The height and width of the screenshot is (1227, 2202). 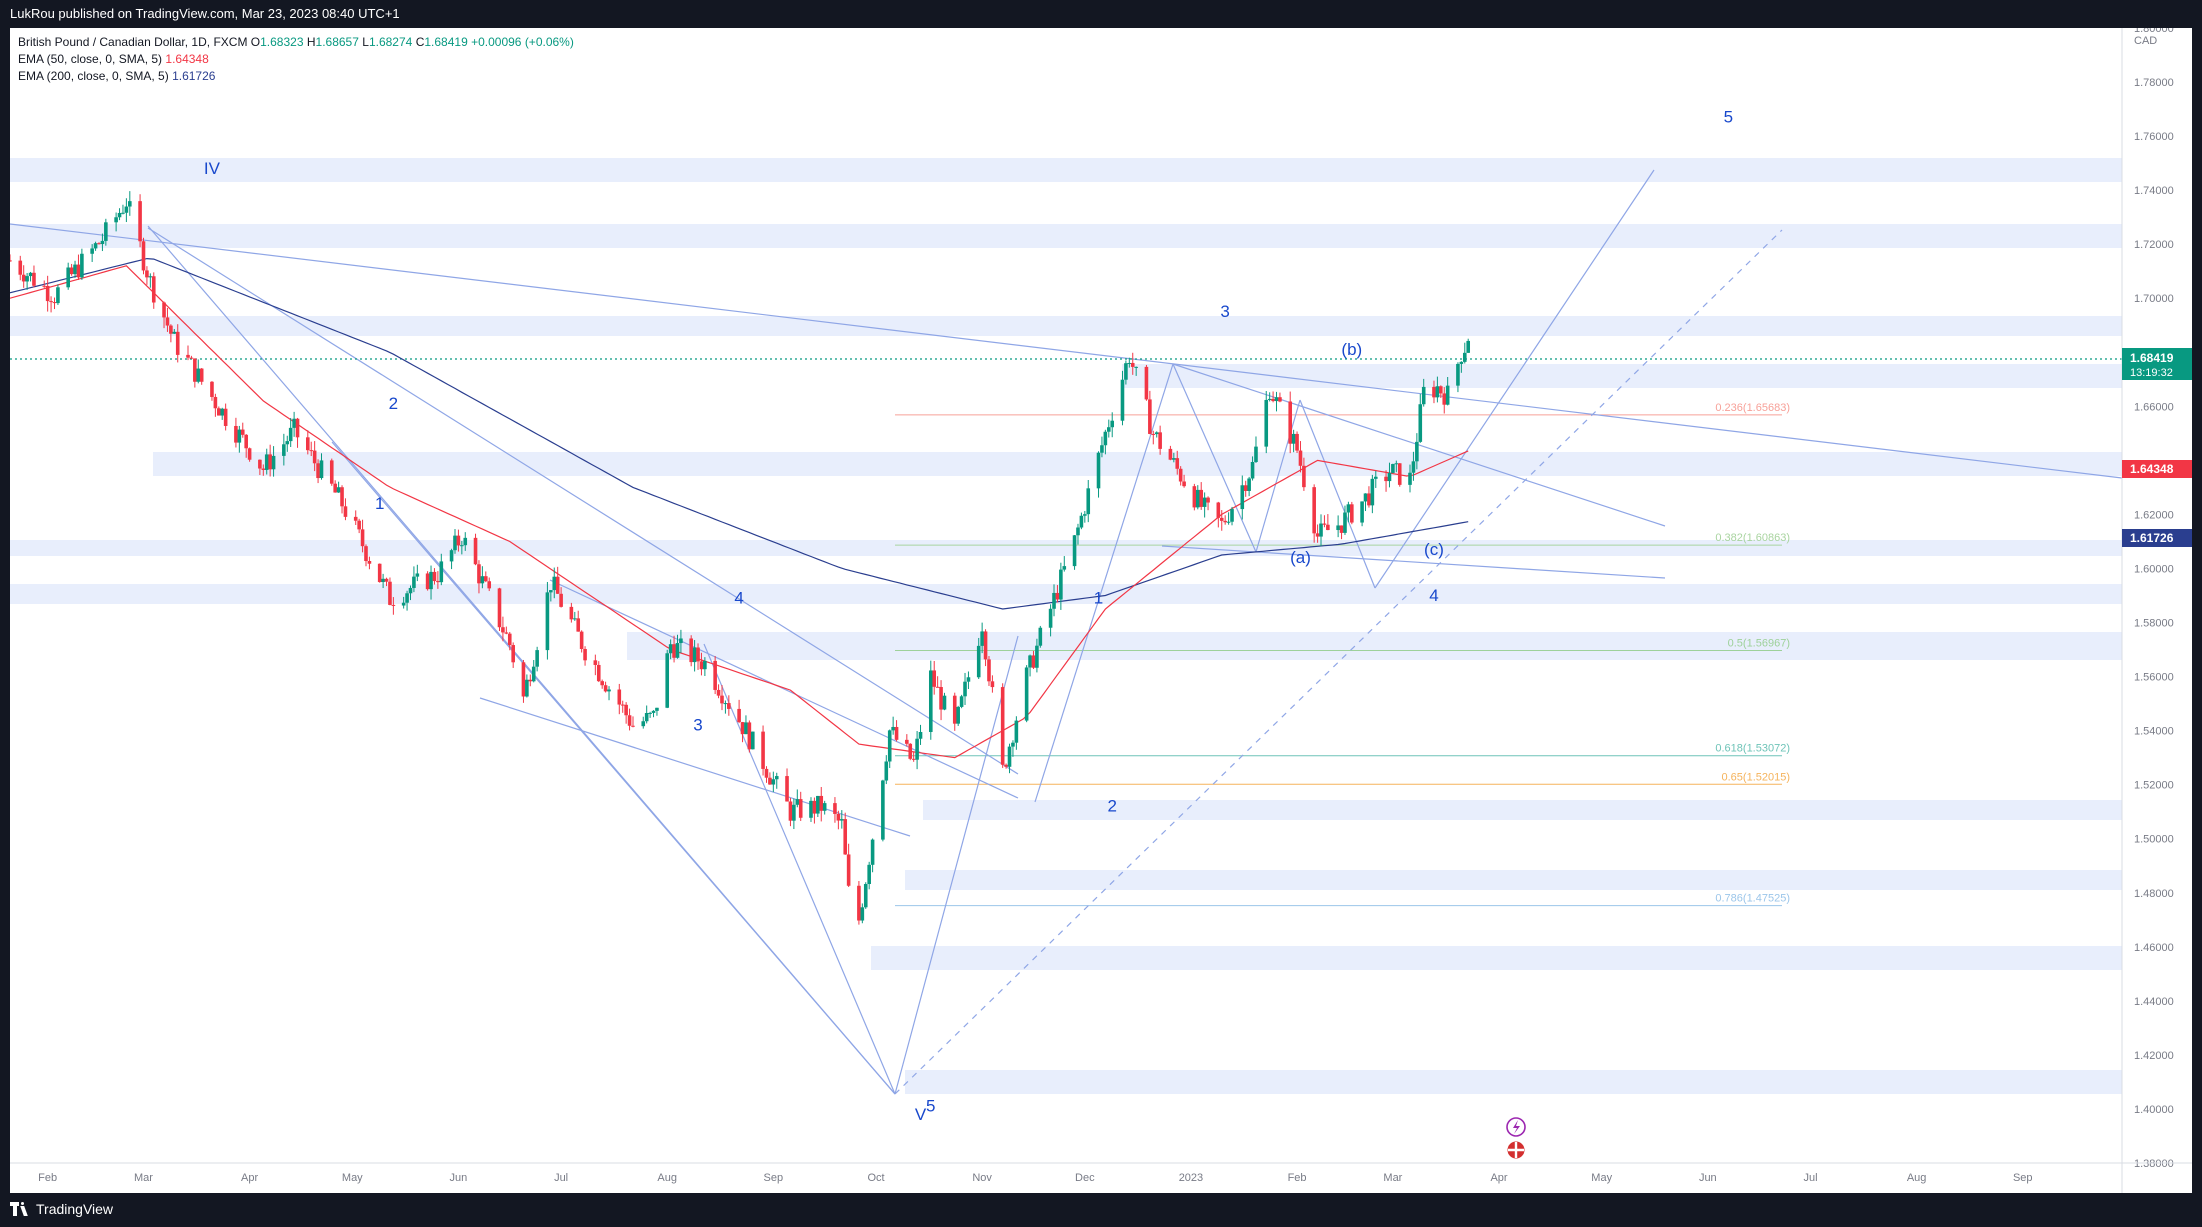 I want to click on trendline-triangle-bottom, so click(x=1413, y=562).